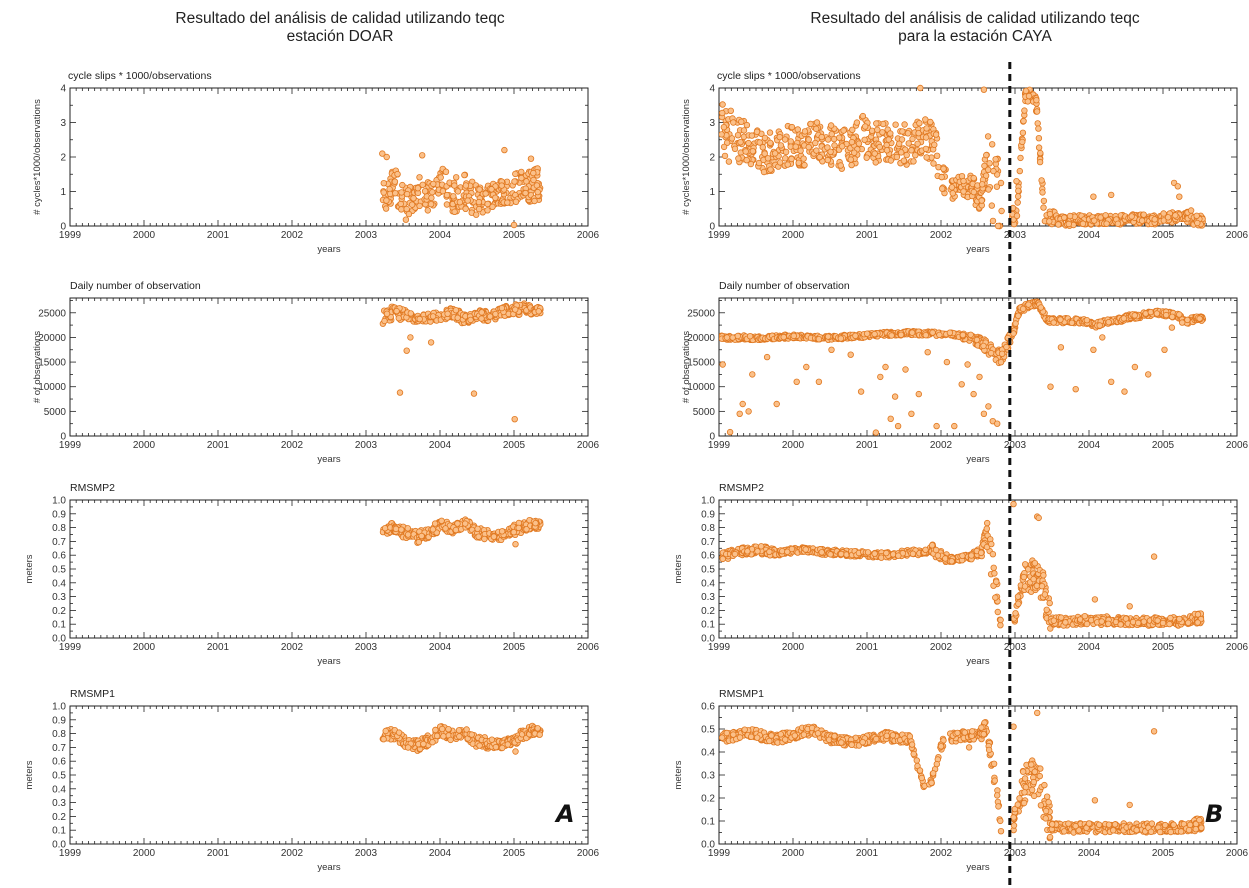  What do you see at coordinates (461, 361) in the screenshot?
I see `data-points` at bounding box center [461, 361].